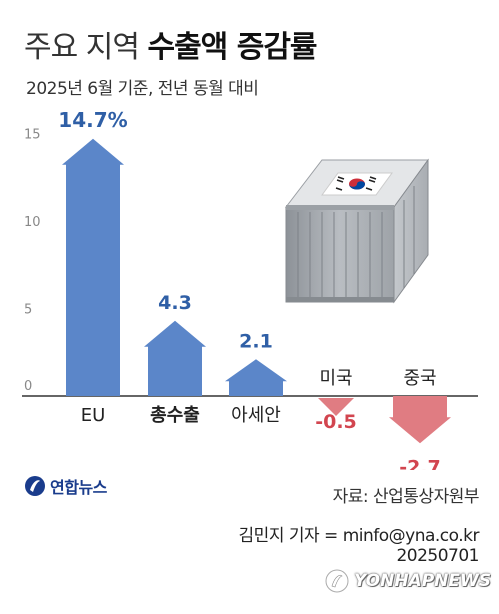  Describe the element at coordinates (437, 556) in the screenshot. I see `byline-date: 20250701` at that location.